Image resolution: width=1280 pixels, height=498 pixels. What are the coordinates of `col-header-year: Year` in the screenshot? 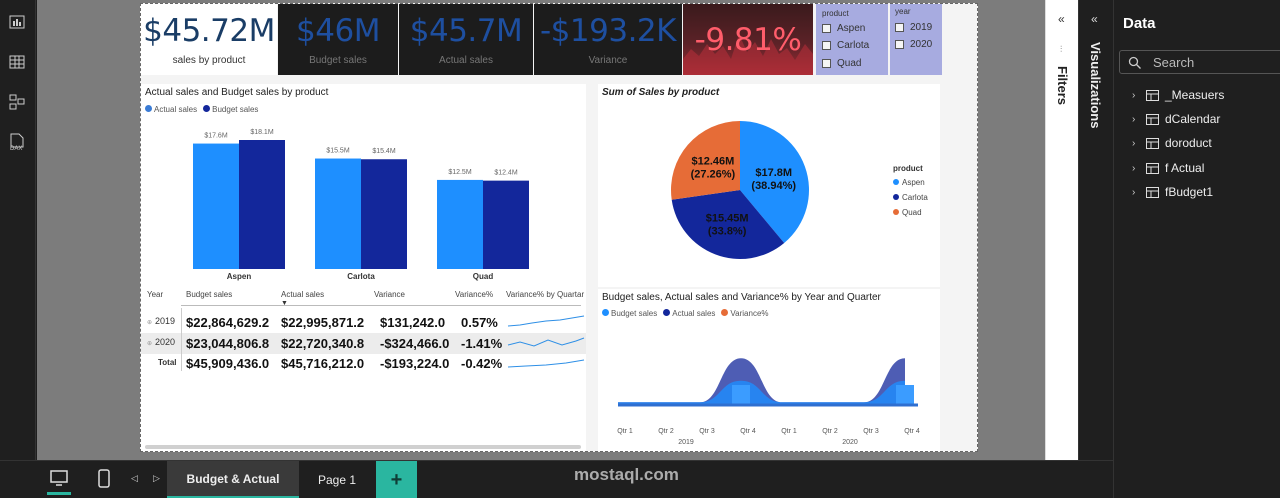 It's located at (155, 294).